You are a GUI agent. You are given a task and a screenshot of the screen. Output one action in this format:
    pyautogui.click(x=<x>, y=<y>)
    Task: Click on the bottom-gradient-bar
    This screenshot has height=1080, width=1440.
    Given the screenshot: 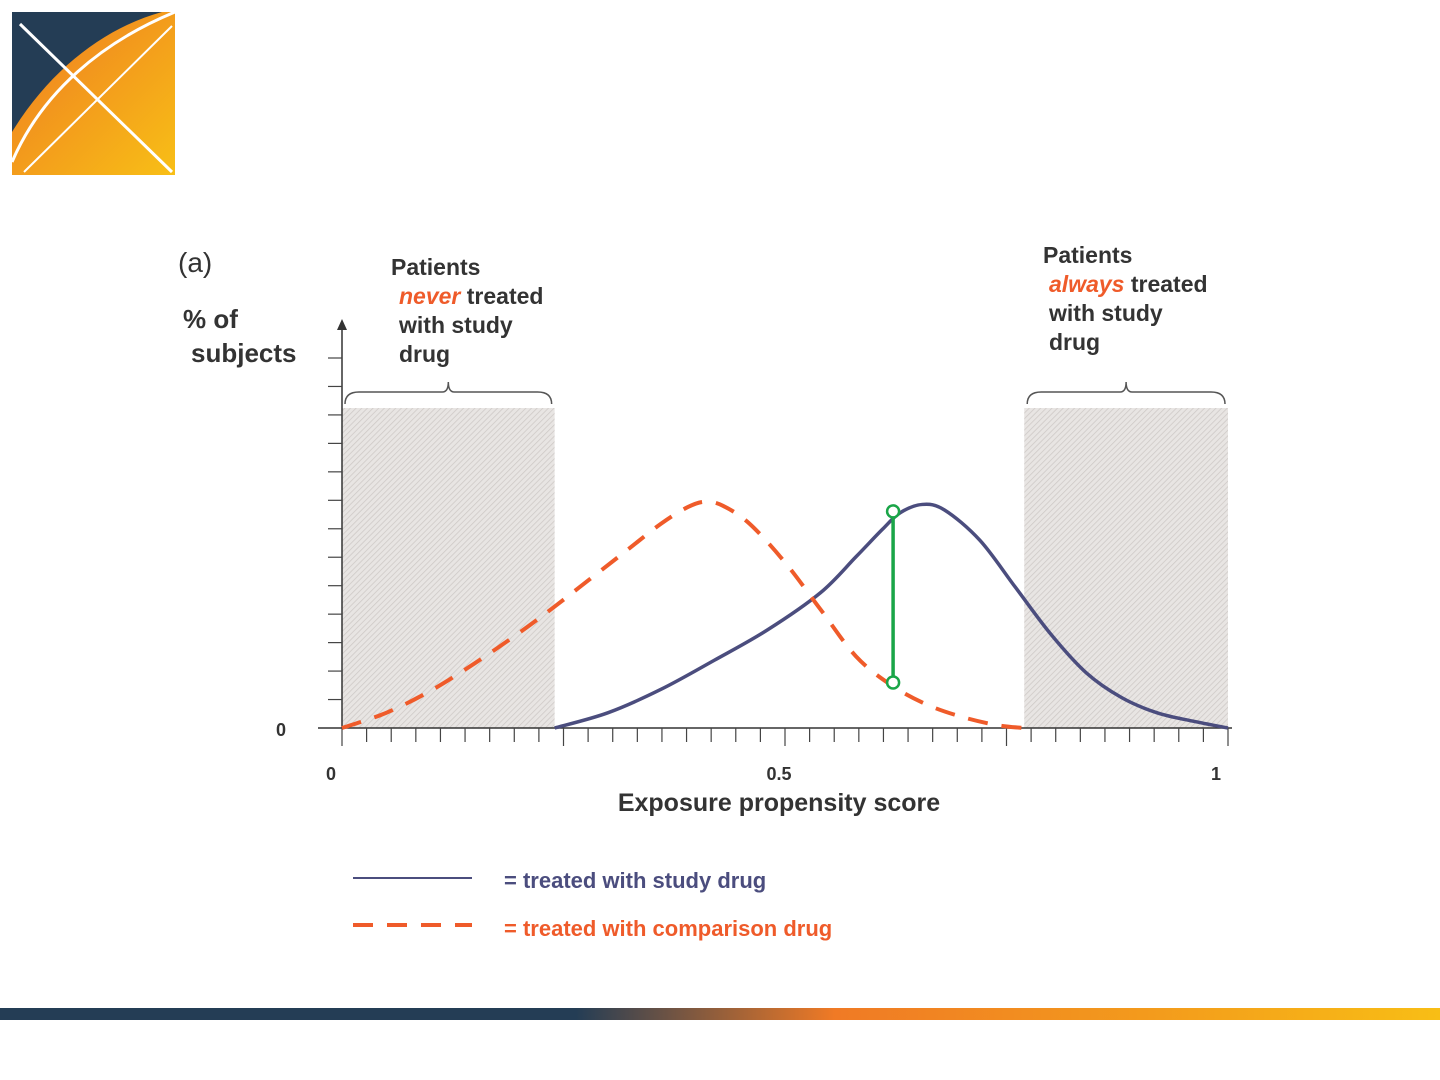 What is the action you would take?
    pyautogui.click(x=720, y=1014)
    